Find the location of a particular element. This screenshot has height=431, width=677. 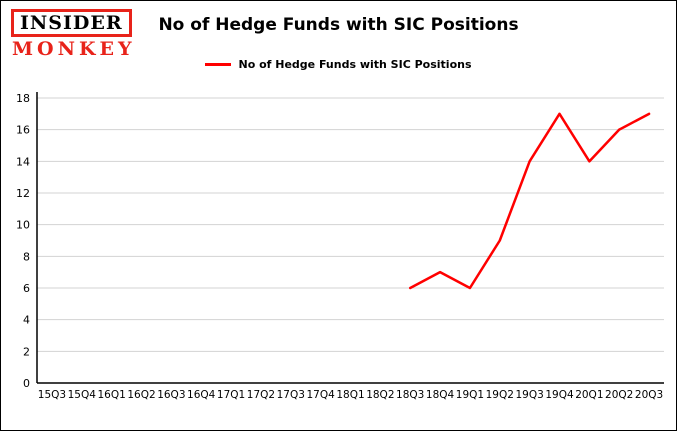

logo-monkey-text: MONKEY is located at coordinates (74, 49).